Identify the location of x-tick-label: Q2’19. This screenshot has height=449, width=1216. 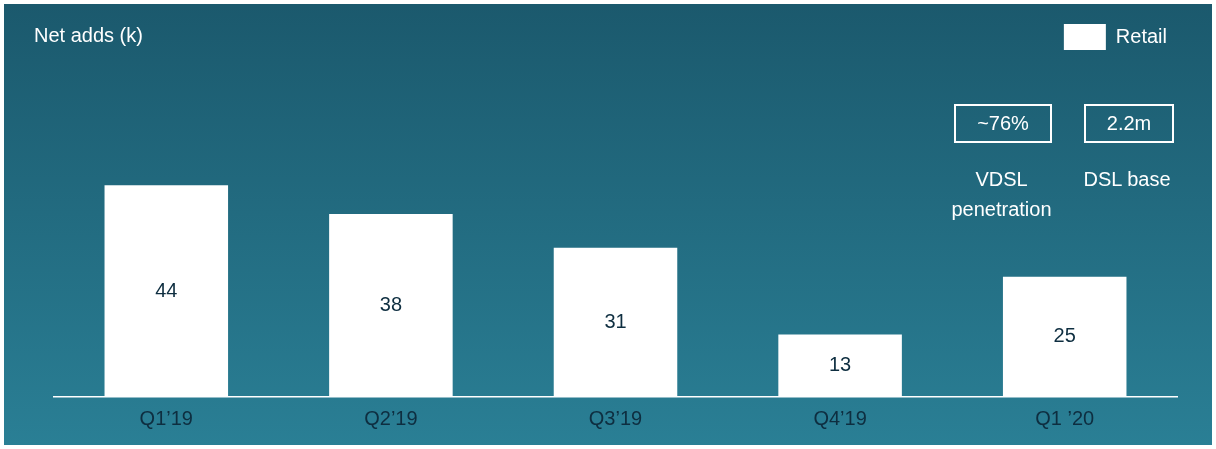
(391, 417).